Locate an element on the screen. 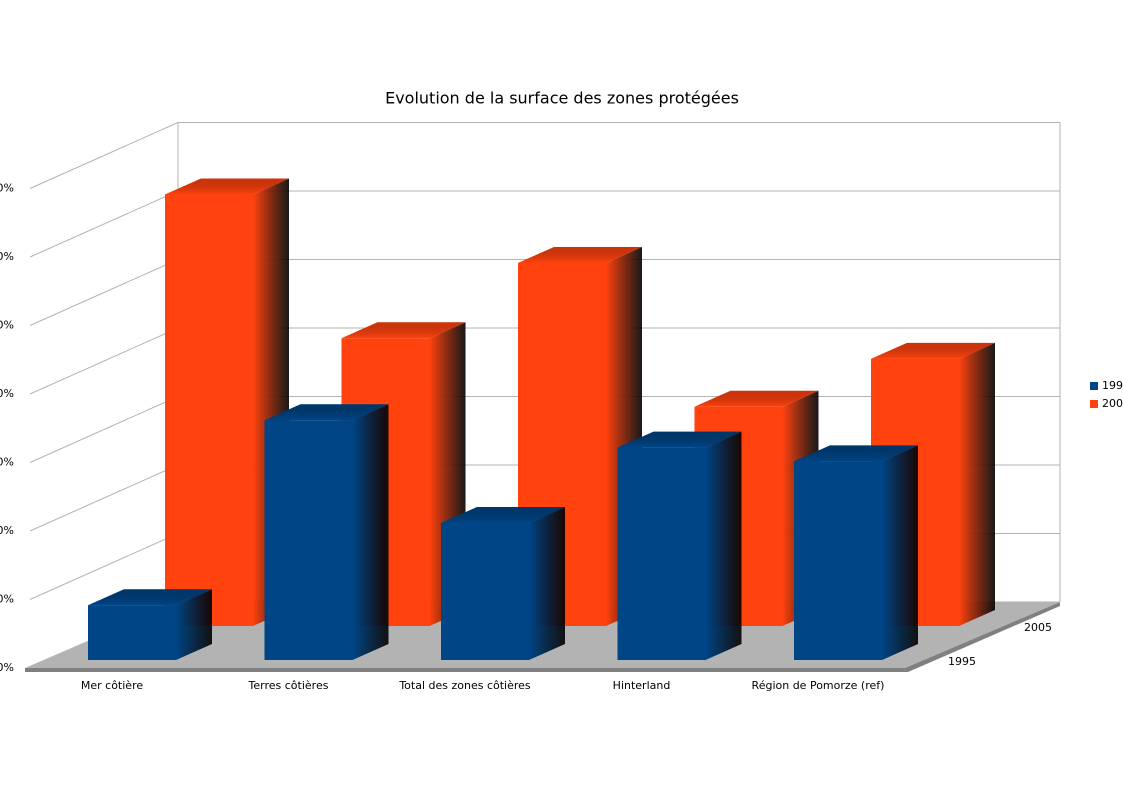 The height and width of the screenshot is (794, 1123). y-tick-label: 10% is located at coordinates (7, 599).